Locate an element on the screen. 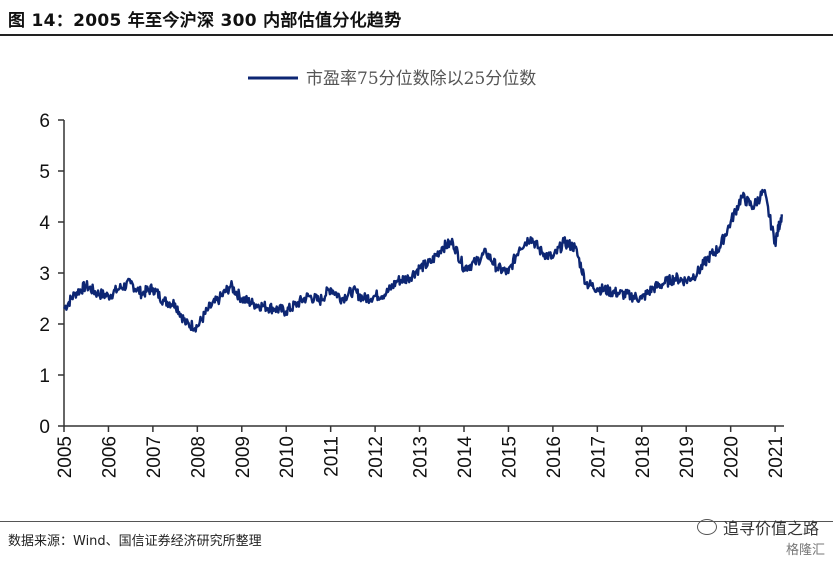  y-tick-label: 3 is located at coordinates (44, 274).